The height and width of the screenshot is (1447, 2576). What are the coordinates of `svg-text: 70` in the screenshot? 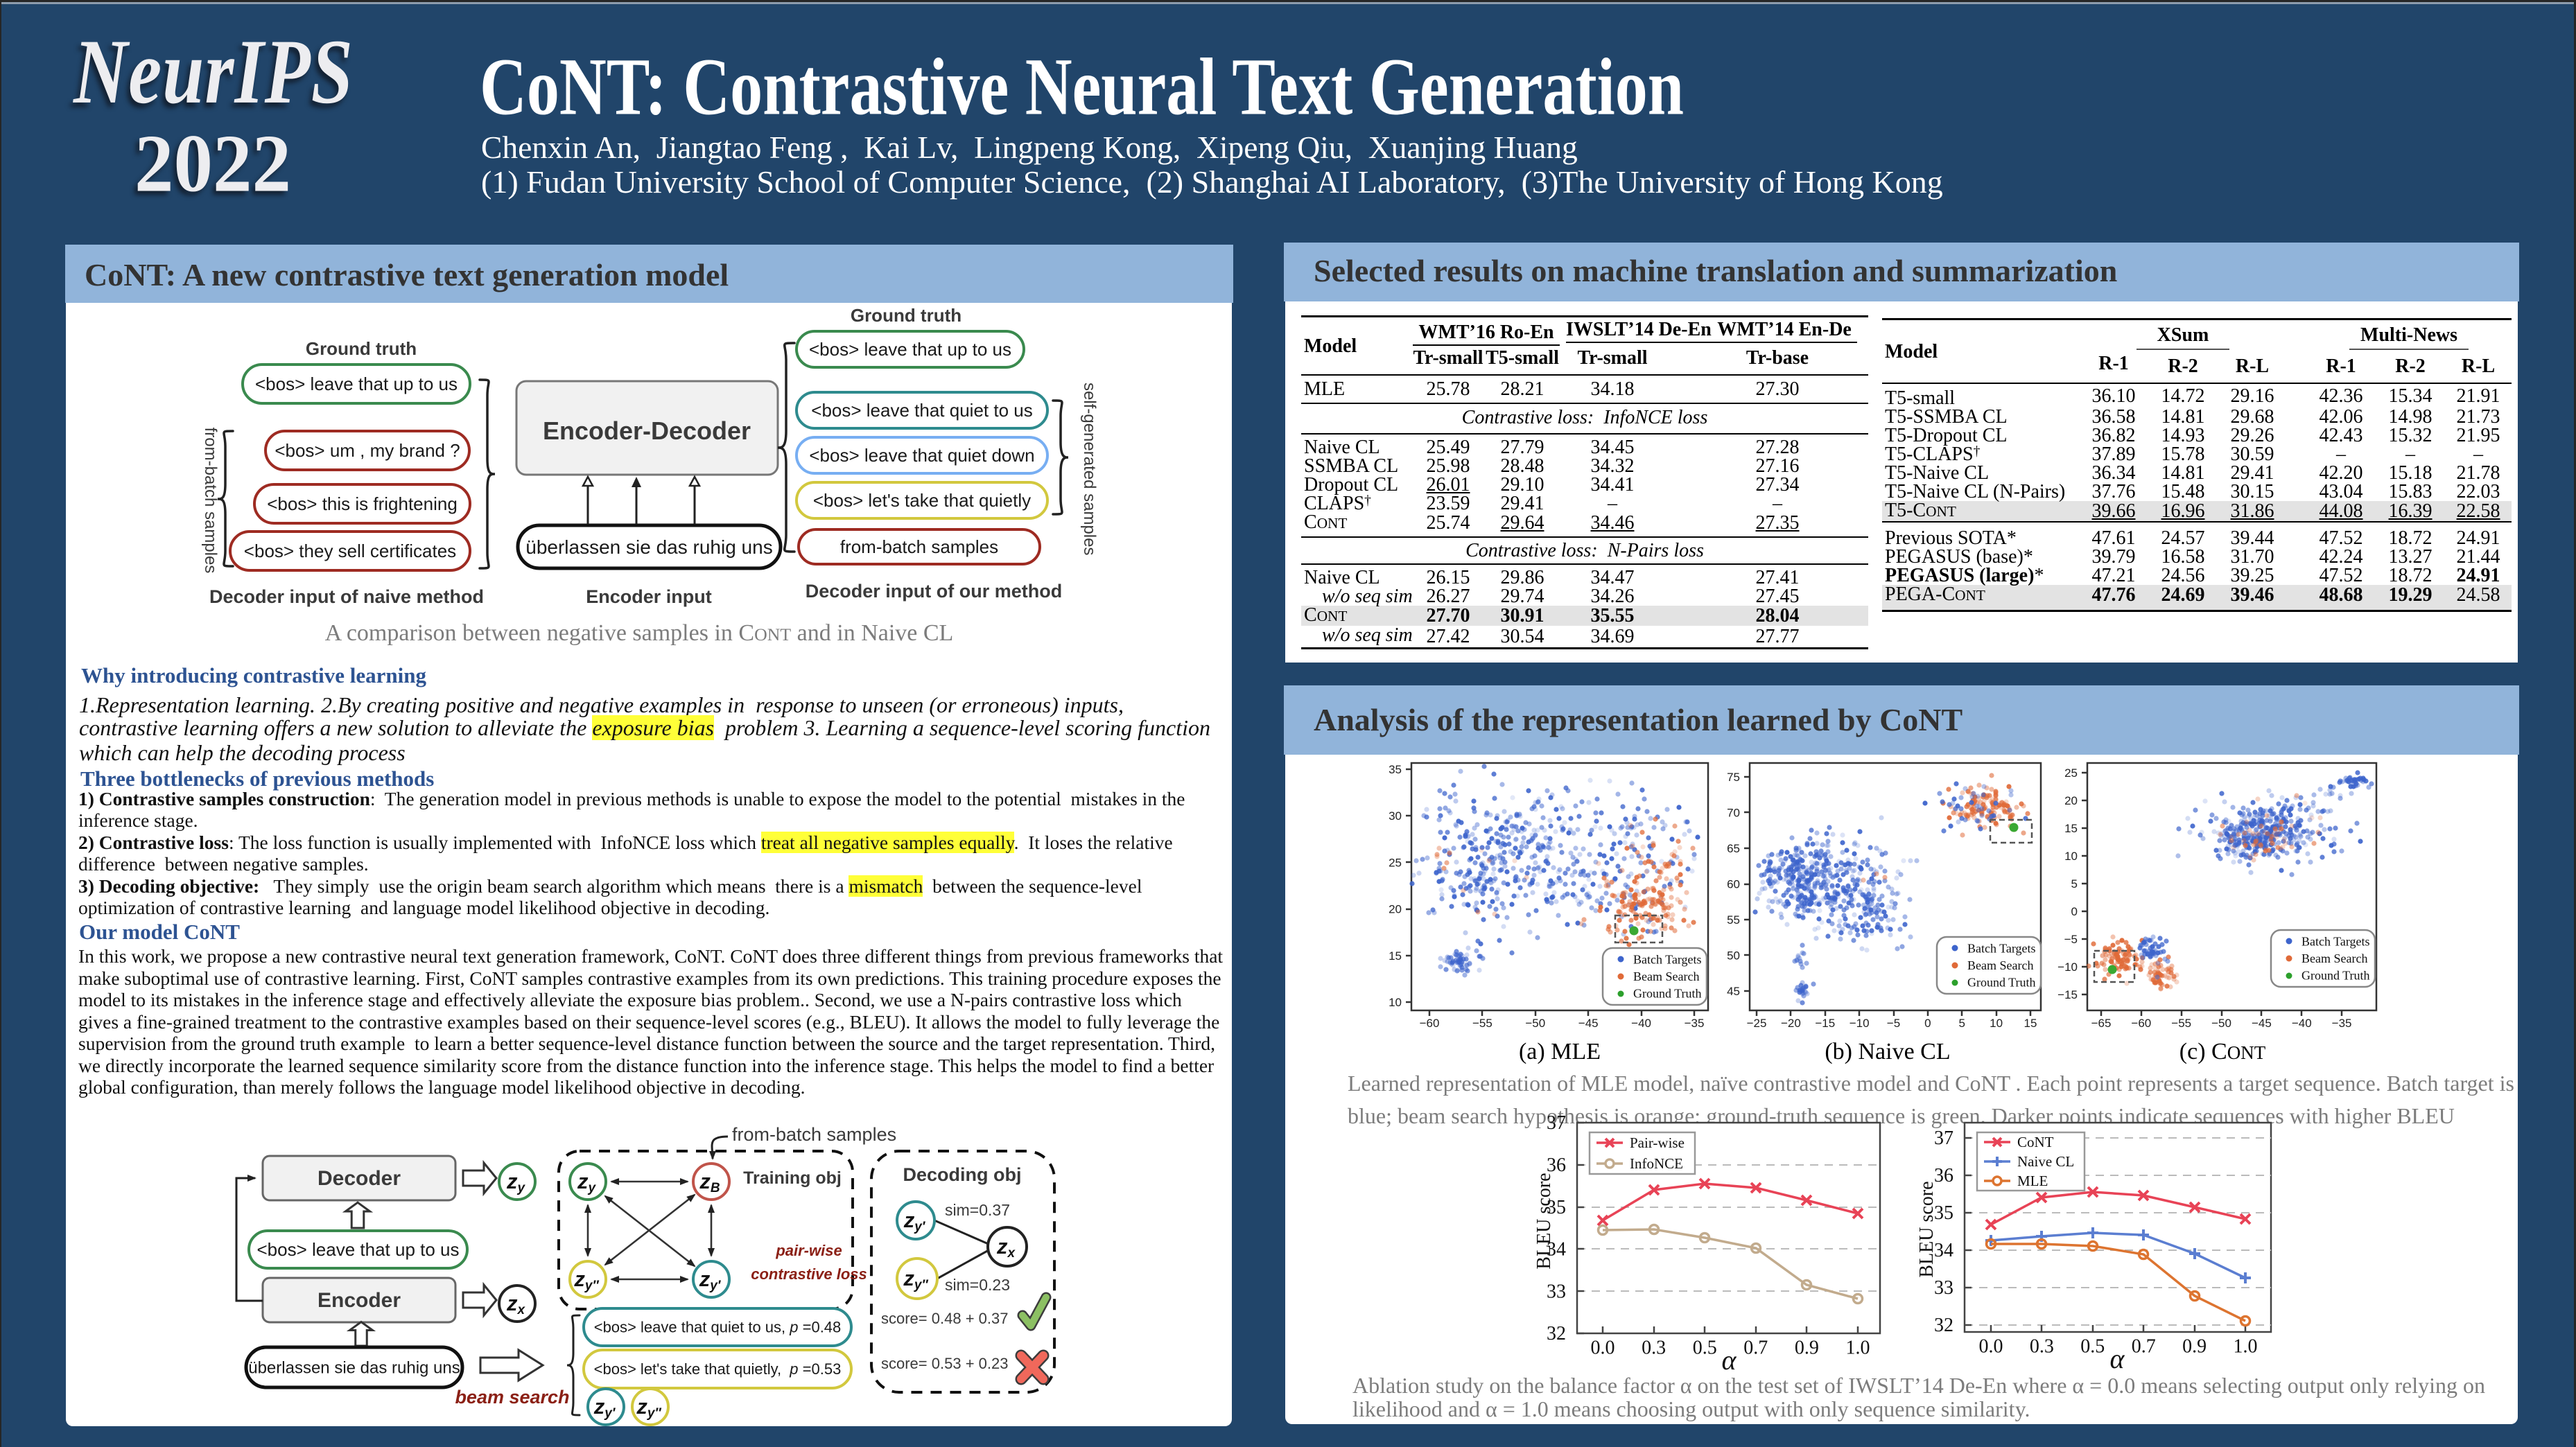 It's located at (1733, 812).